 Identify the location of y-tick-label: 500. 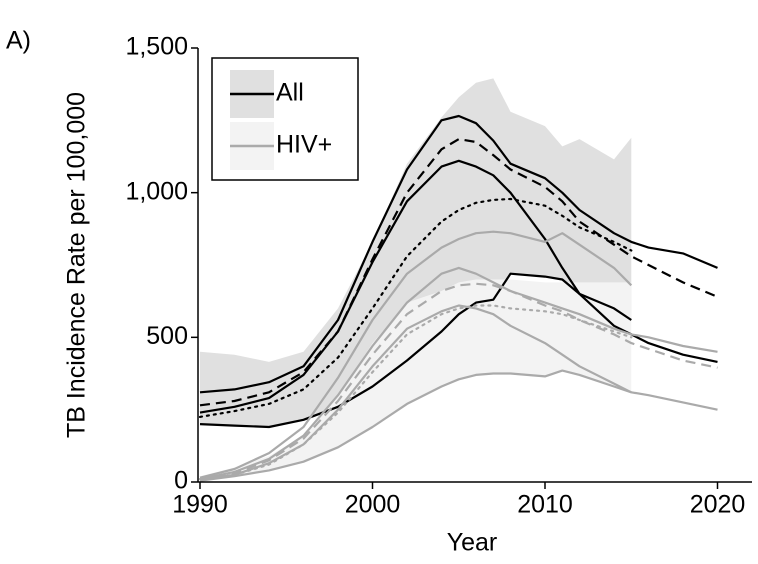
(167, 336).